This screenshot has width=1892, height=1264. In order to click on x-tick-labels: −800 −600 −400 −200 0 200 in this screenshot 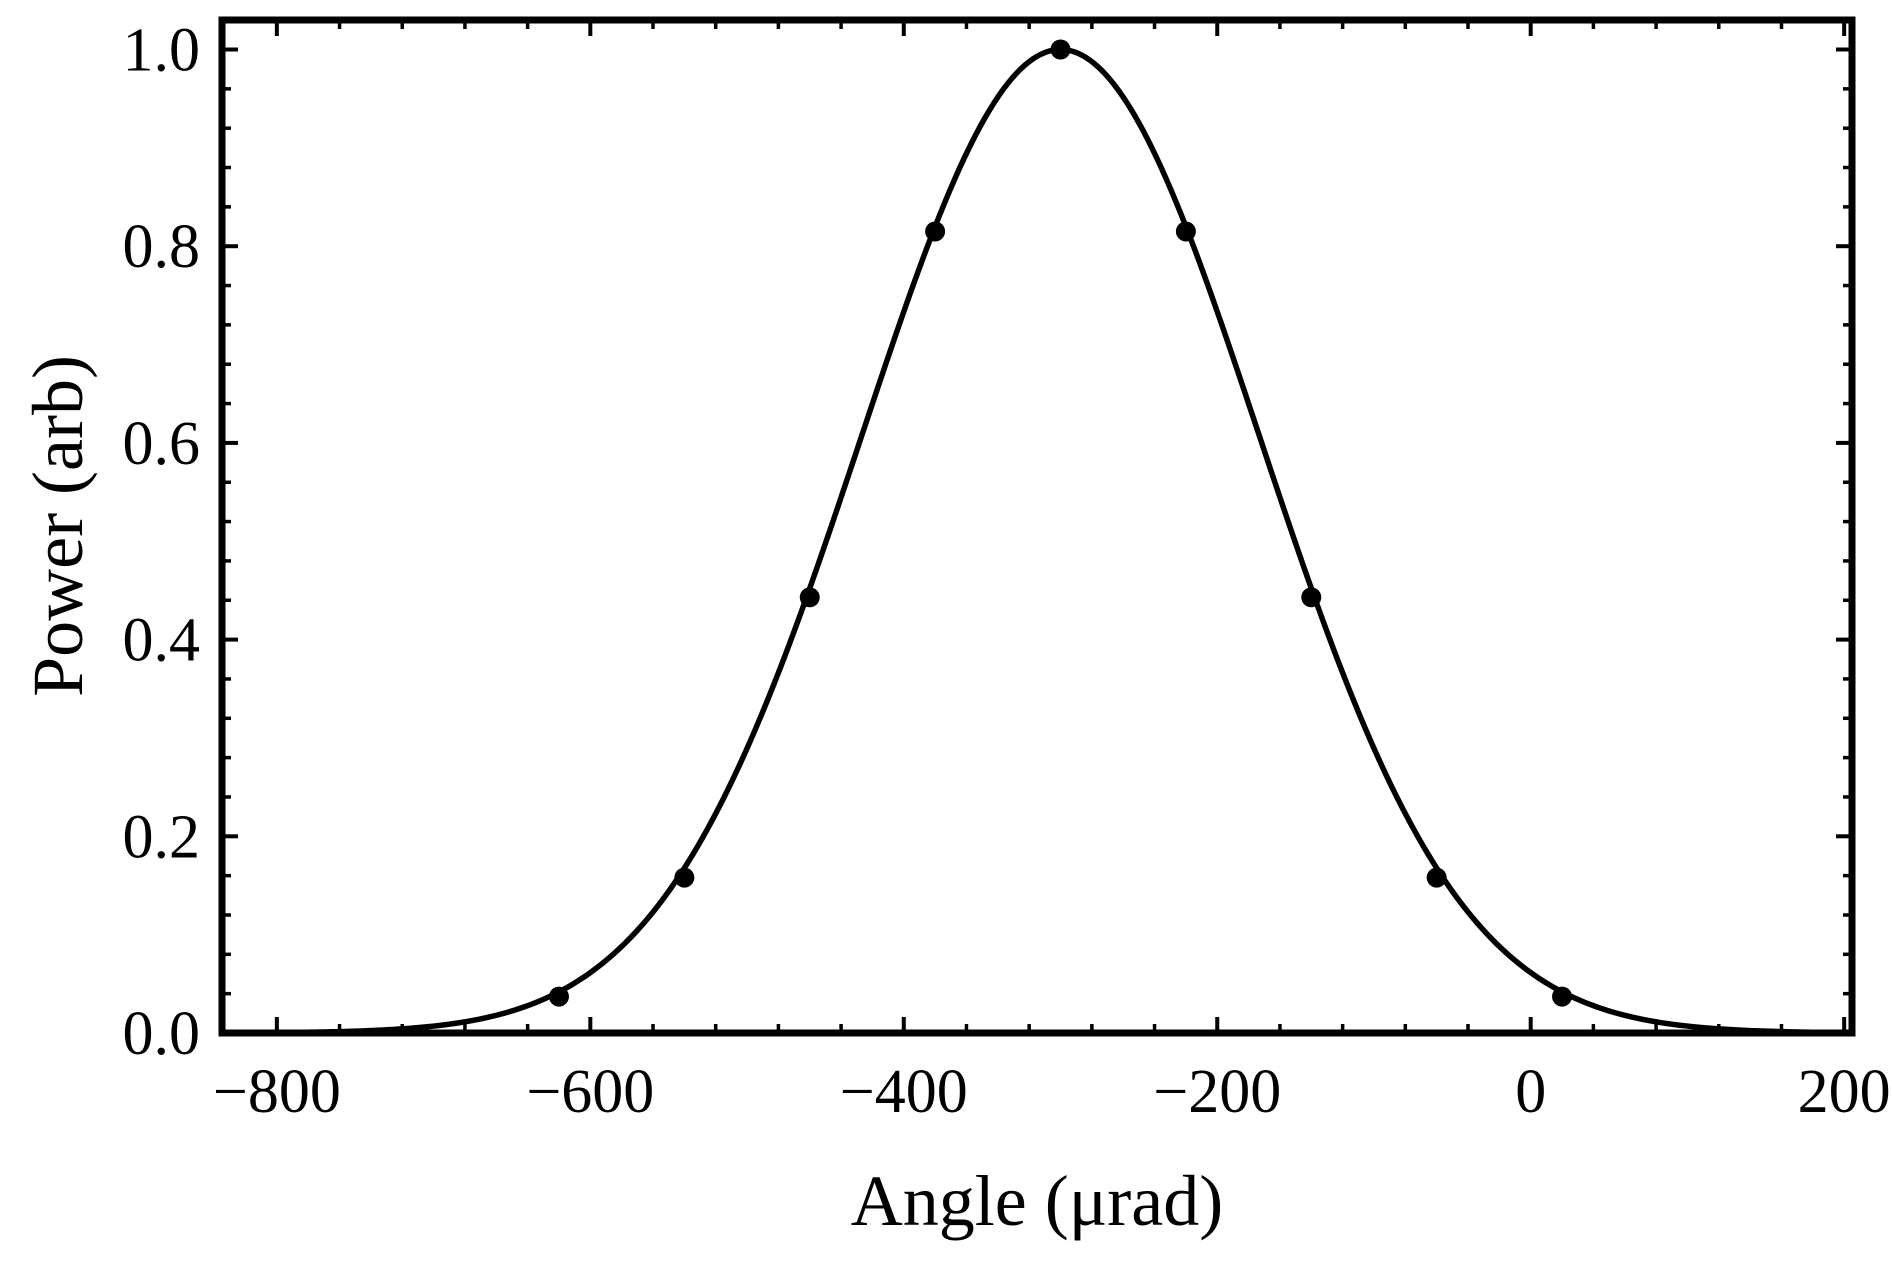, I will do `click(1052, 1092)`.